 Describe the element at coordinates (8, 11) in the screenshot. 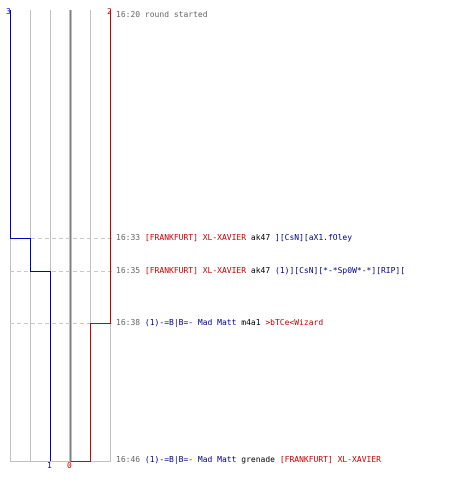

I see `blue-start-score: 3` at that location.